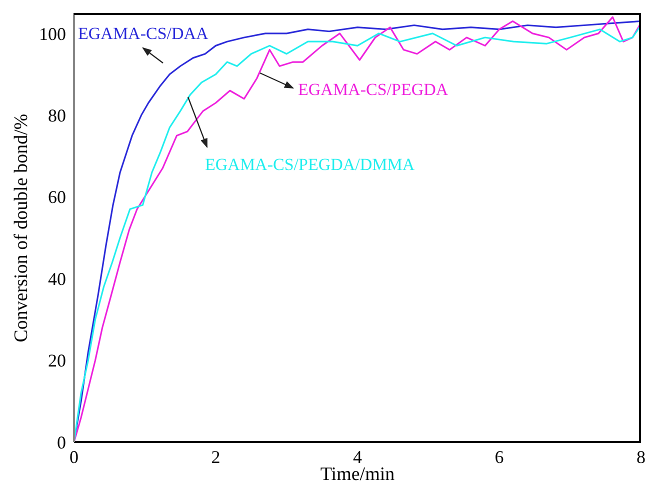 This screenshot has width=648, height=483. Describe the element at coordinates (641, 456) in the screenshot. I see `x-tick-label: 8` at that location.